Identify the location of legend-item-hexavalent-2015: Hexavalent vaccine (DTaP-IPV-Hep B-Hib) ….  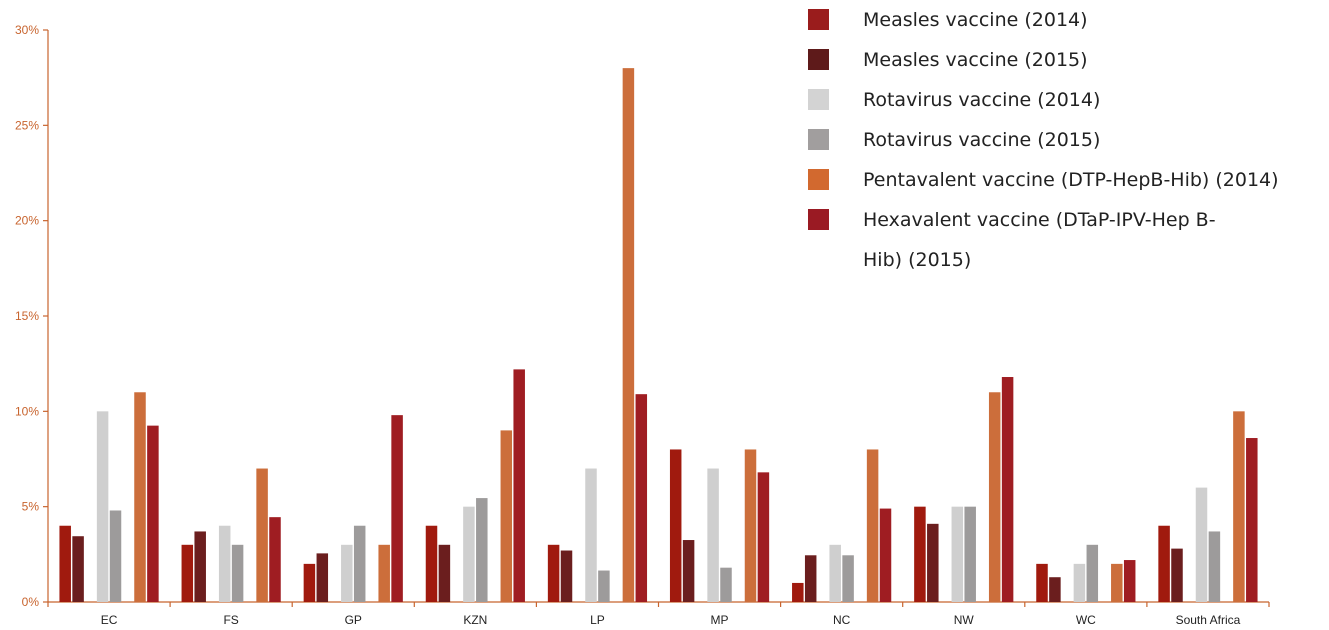
(1025, 240).